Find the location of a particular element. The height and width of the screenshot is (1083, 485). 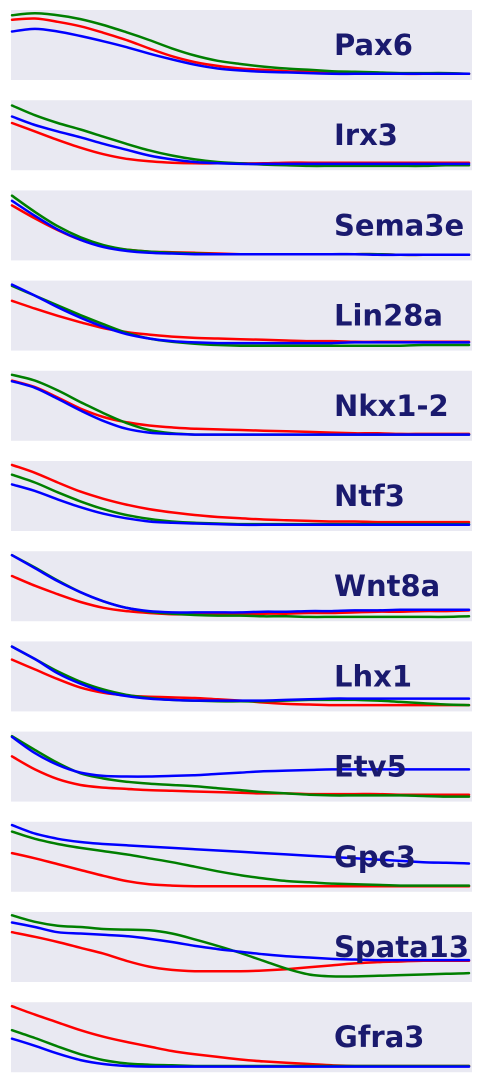

panel-lin28a: Lin28a is located at coordinates (241, 315).